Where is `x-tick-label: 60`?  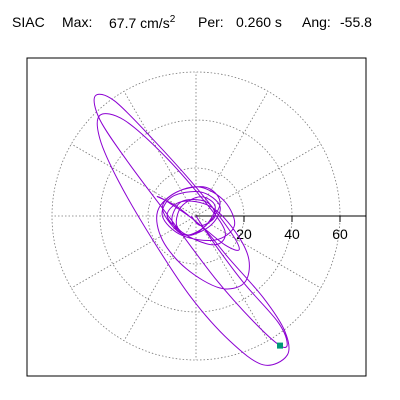 x-tick-label: 60 is located at coordinates (340, 234).